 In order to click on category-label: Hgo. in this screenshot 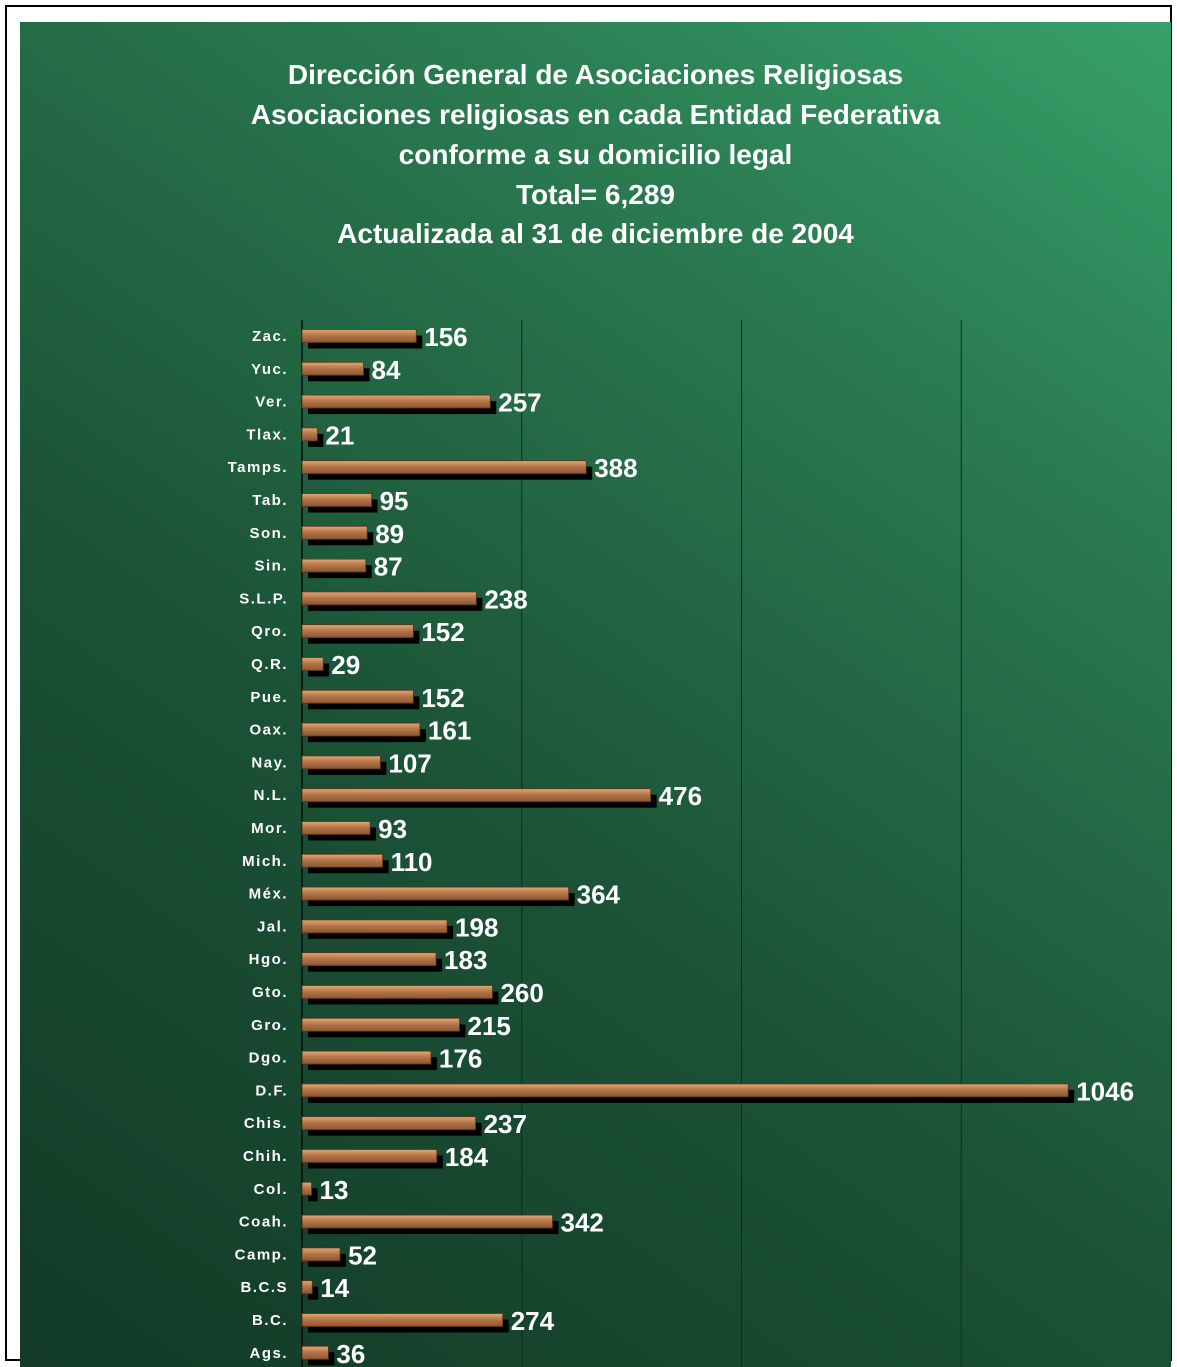, I will do `click(268, 959)`.